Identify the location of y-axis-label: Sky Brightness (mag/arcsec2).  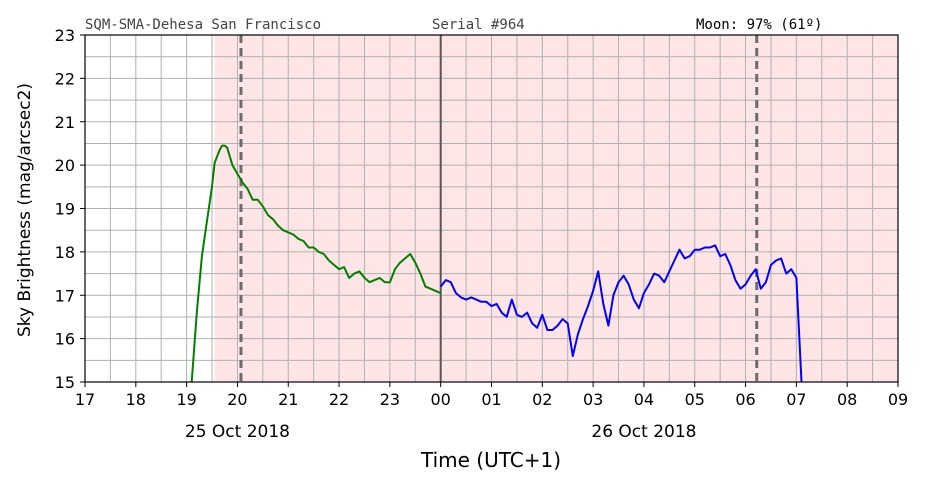
(25, 210).